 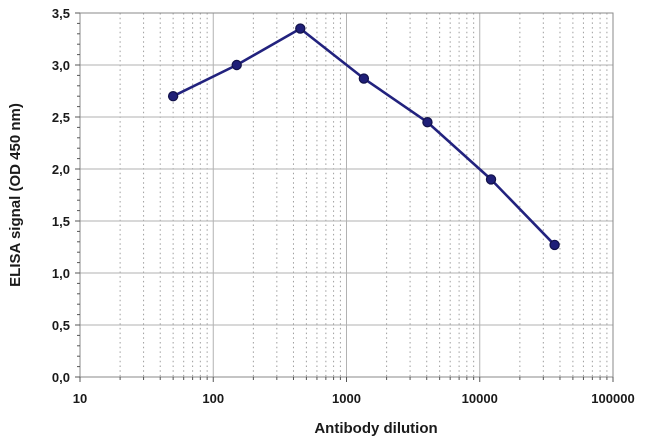 I want to click on y-tick-label: 1,0, so click(x=61, y=273).